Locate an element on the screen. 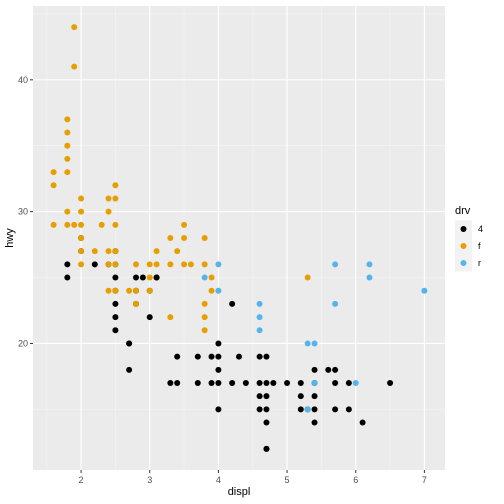 Image resolution: width=504 pixels, height=504 pixels. x-tick-label: 7 is located at coordinates (424, 480).